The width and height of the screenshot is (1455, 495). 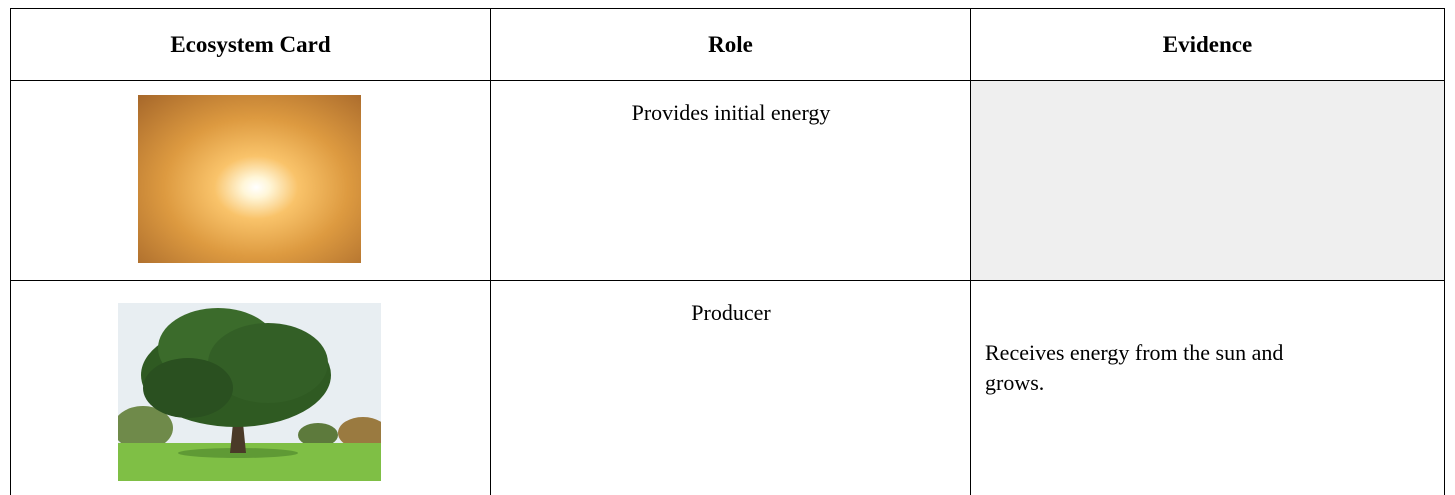 I want to click on role-text: Producer, so click(x=731, y=312).